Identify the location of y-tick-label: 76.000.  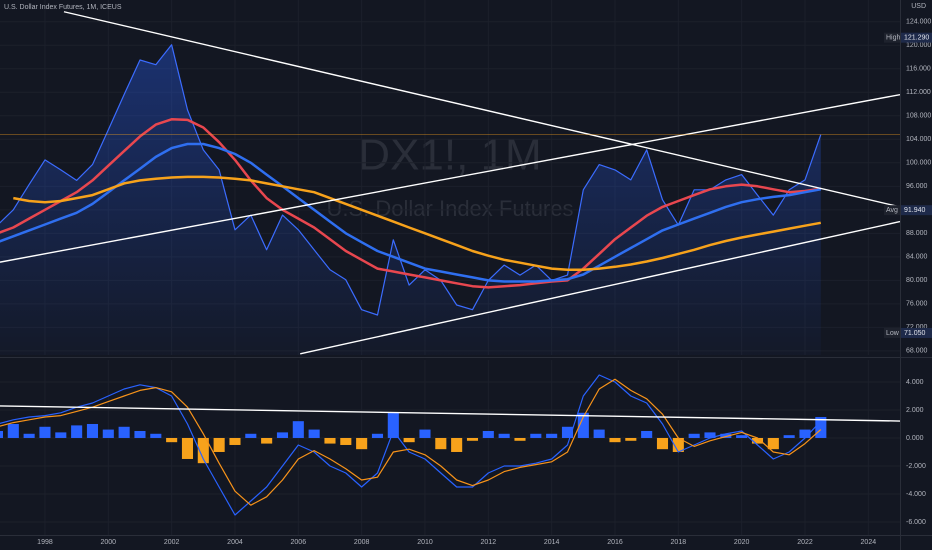
(917, 304).